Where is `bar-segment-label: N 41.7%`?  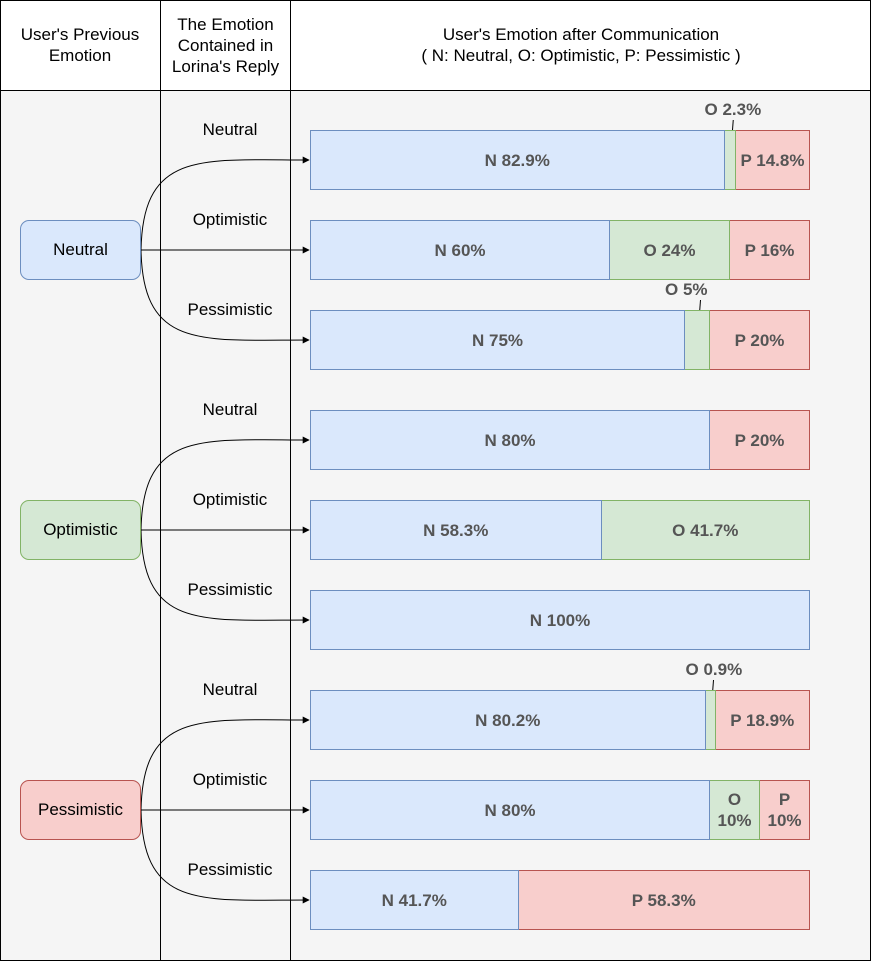 bar-segment-label: N 41.7% is located at coordinates (414, 900).